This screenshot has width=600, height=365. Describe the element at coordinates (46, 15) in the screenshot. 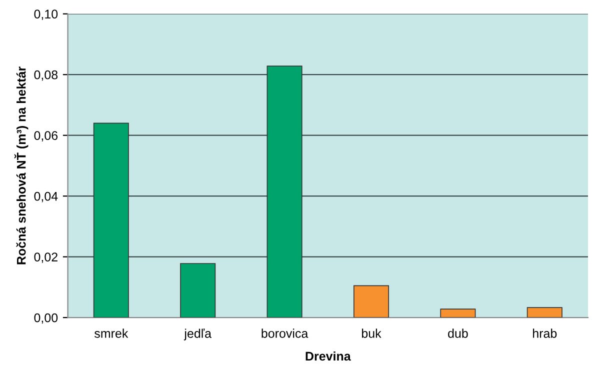

I see `y-tick-label: 0,10` at that location.